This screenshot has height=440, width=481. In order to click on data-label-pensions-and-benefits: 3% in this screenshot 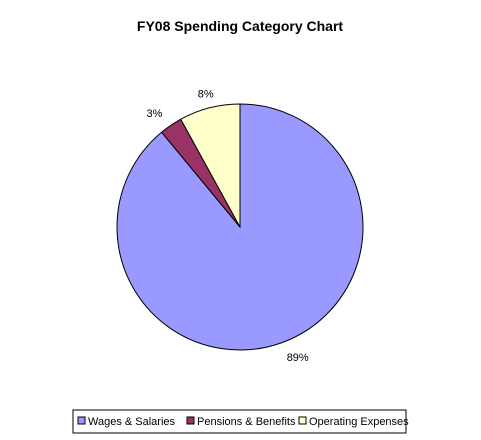, I will do `click(154, 114)`.